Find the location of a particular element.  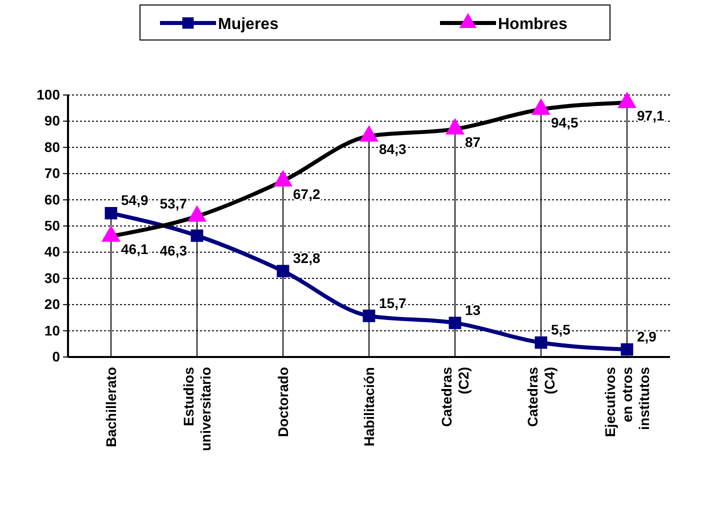

y-tick-label: 90 is located at coordinates (52, 120).